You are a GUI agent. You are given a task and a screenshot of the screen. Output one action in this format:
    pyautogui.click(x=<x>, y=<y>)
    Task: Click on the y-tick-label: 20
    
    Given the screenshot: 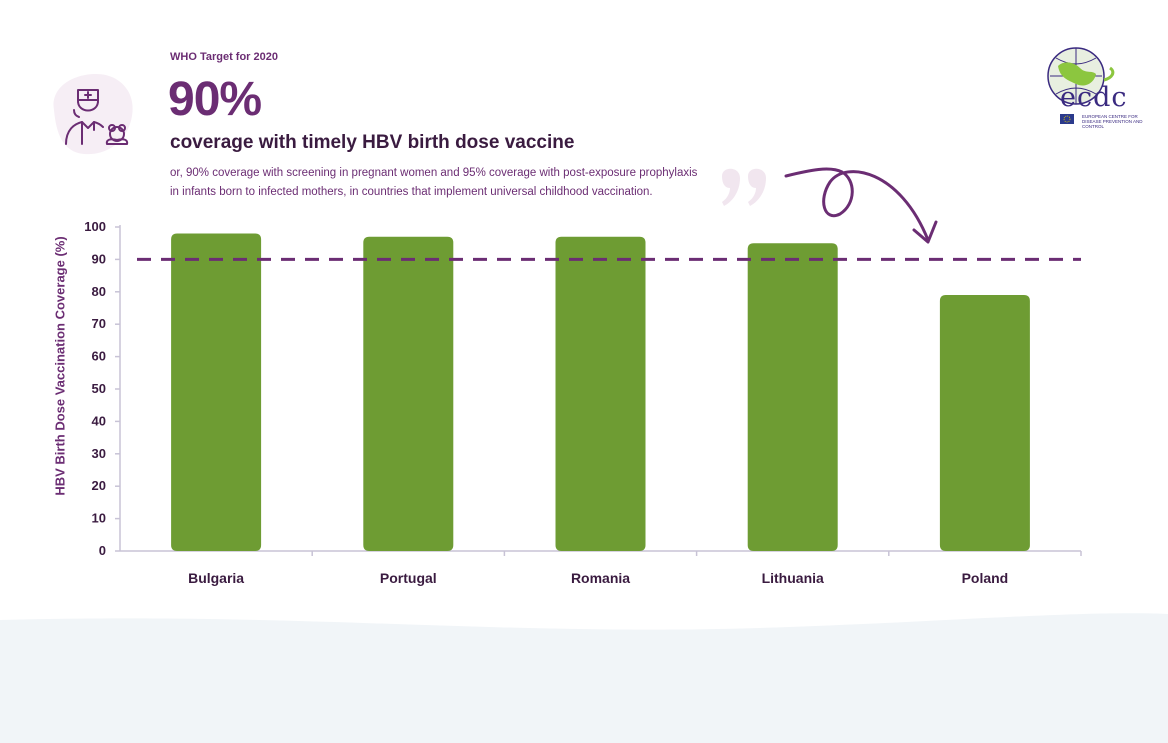 What is the action you would take?
    pyautogui.click(x=99, y=485)
    